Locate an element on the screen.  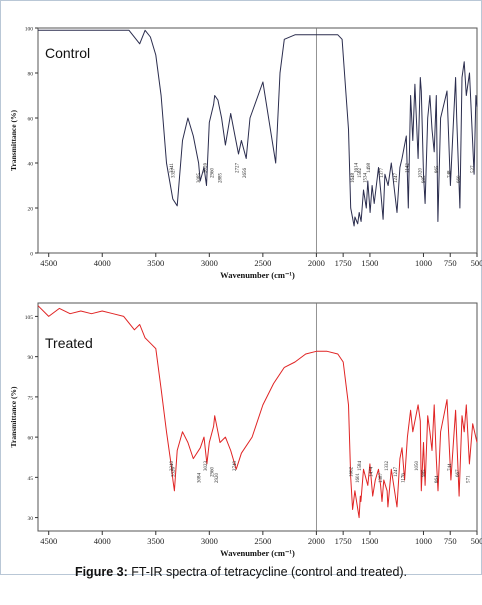
peak-label: 3340 is located at coordinates (172, 466).